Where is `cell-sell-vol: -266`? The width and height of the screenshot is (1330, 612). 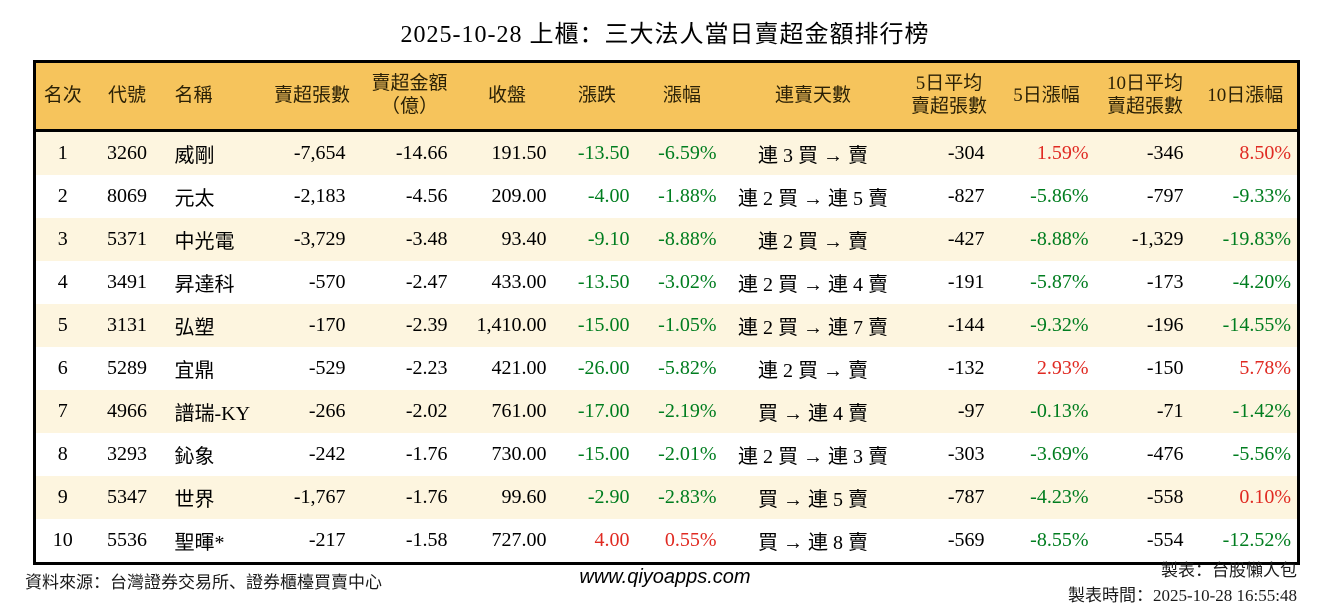
cell-sell-vol: -266 is located at coordinates (327, 411).